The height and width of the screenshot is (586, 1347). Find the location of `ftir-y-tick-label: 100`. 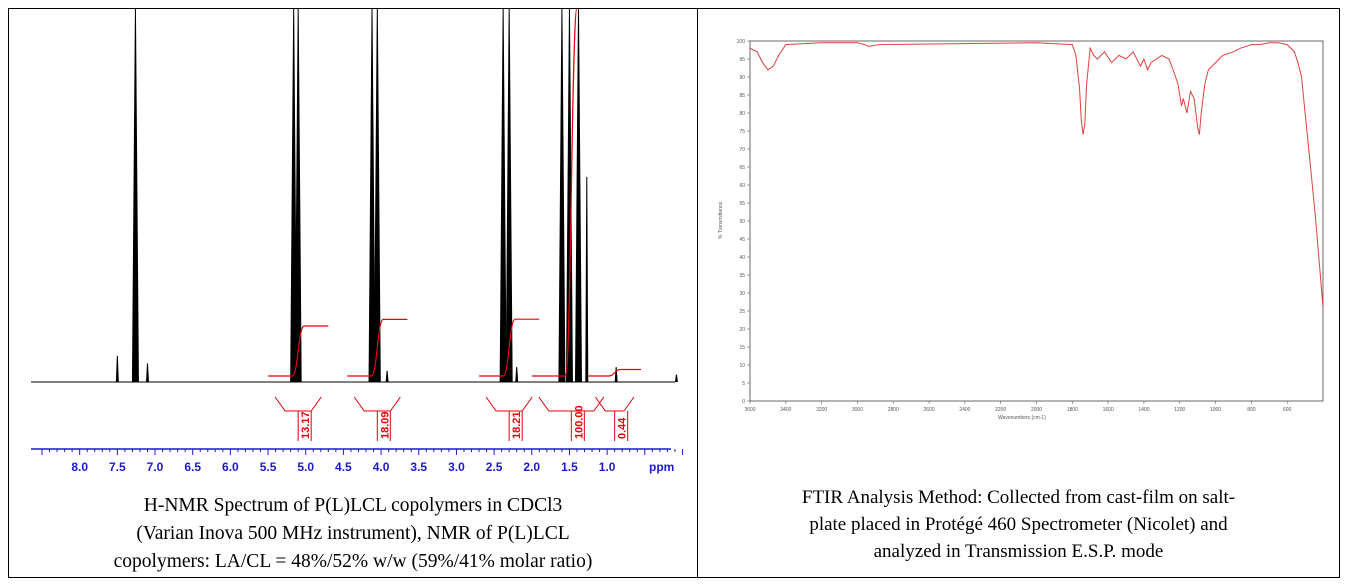

ftir-y-tick-label: 100 is located at coordinates (741, 42).